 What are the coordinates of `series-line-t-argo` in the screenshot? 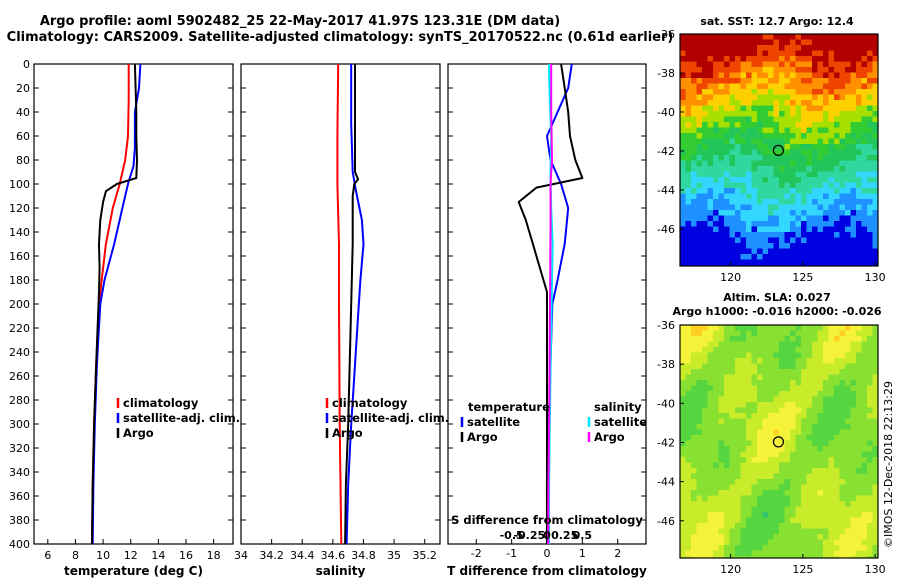 It's located at (550, 303).